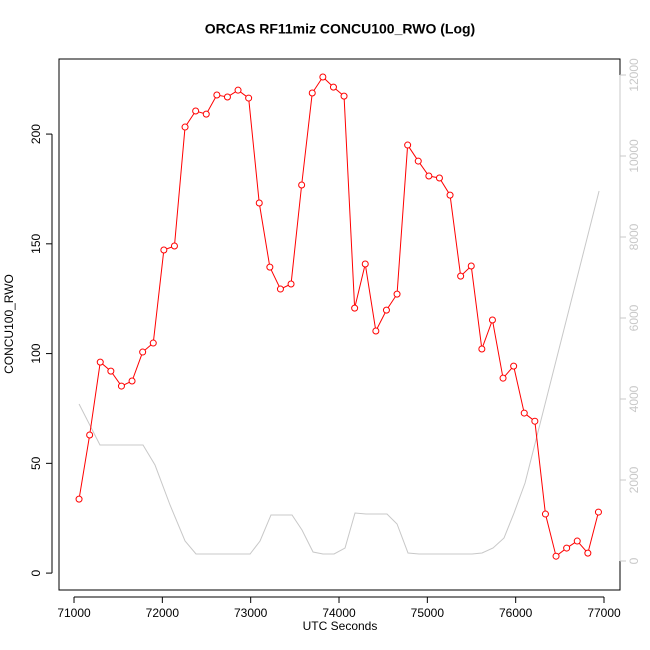  What do you see at coordinates (604, 613) in the screenshot?
I see `x-tick-label: 77000` at bounding box center [604, 613].